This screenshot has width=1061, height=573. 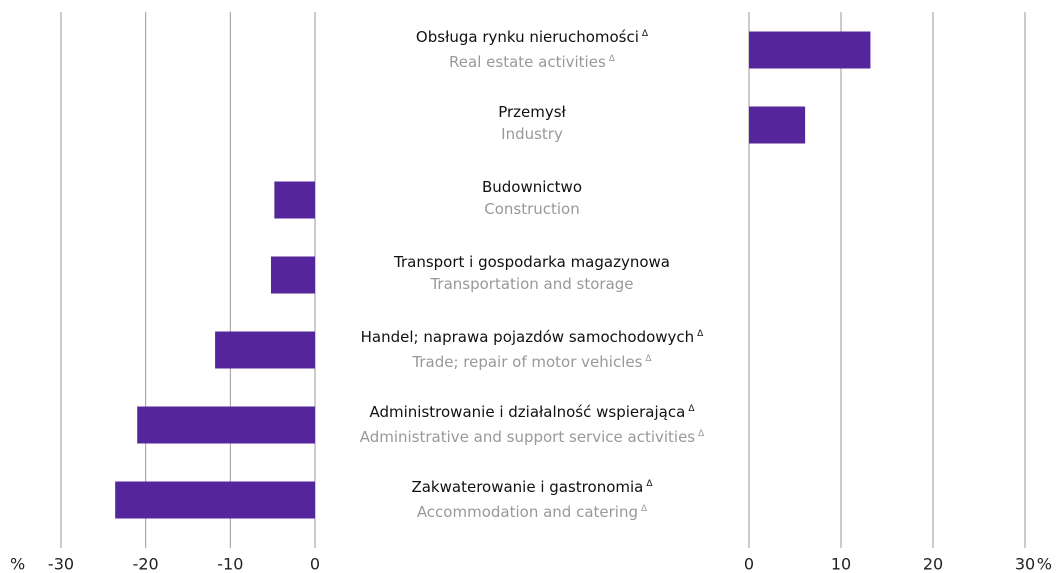 What do you see at coordinates (146, 564) in the screenshot?
I see `x-tick-label: -20` at bounding box center [146, 564].